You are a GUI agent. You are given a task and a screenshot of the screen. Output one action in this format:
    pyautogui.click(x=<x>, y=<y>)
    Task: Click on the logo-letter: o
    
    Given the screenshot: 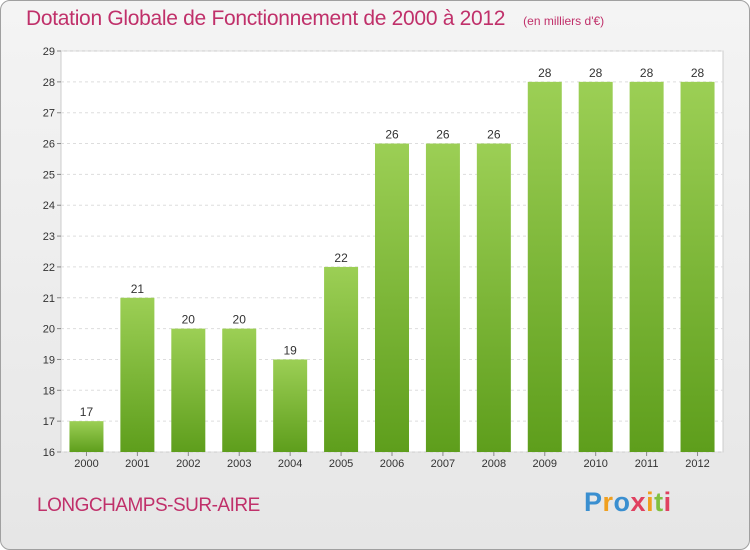 What is the action you would take?
    pyautogui.click(x=622, y=502)
    